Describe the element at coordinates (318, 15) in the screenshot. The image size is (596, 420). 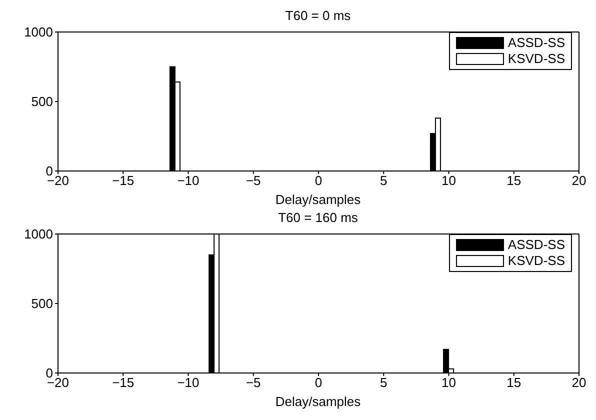
I see `chart-title: T60 = 0 ms` at that location.